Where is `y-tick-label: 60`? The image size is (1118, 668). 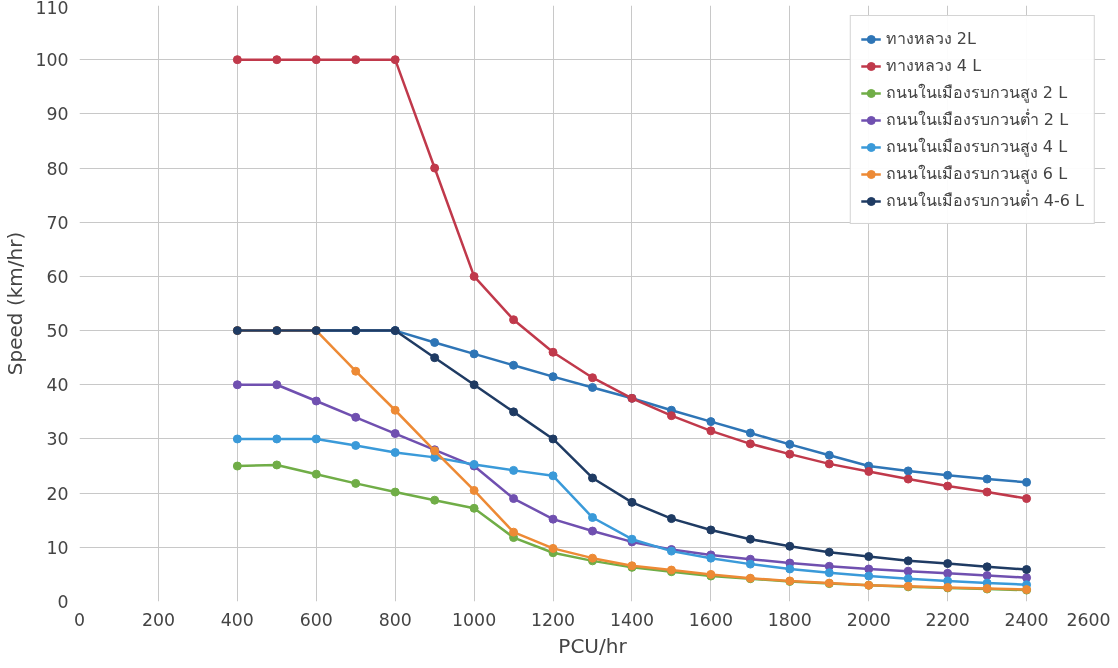 y-tick-label: 60 is located at coordinates (57, 276).